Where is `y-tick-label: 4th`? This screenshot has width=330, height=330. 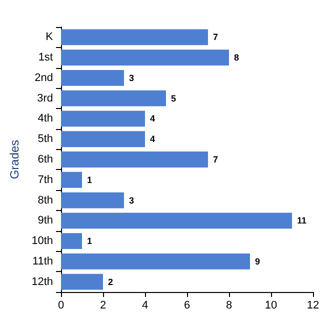 y-tick-label: 4th is located at coordinates (45, 118).